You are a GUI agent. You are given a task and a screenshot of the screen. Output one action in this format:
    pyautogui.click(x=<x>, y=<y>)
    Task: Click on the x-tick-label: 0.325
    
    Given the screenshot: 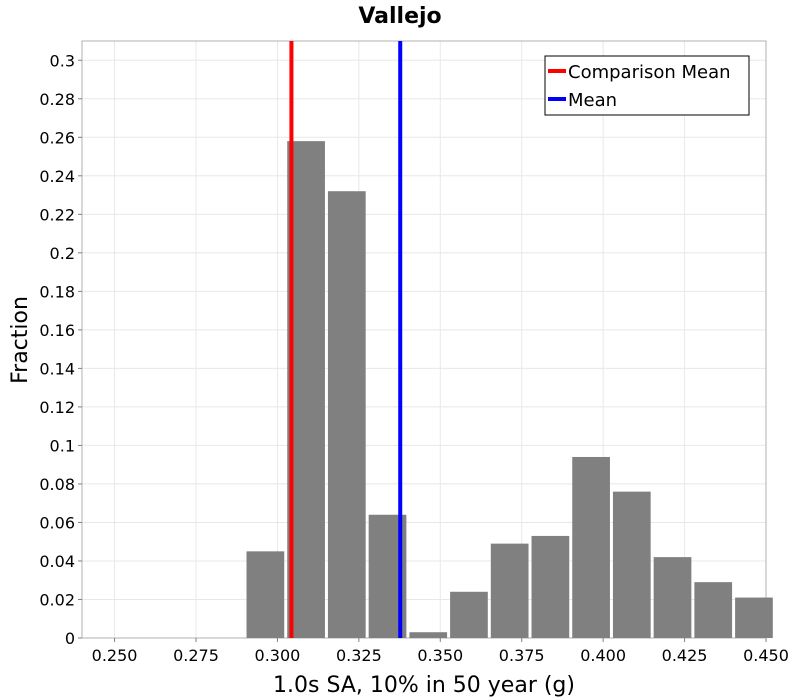 What is the action you would take?
    pyautogui.click(x=359, y=655)
    